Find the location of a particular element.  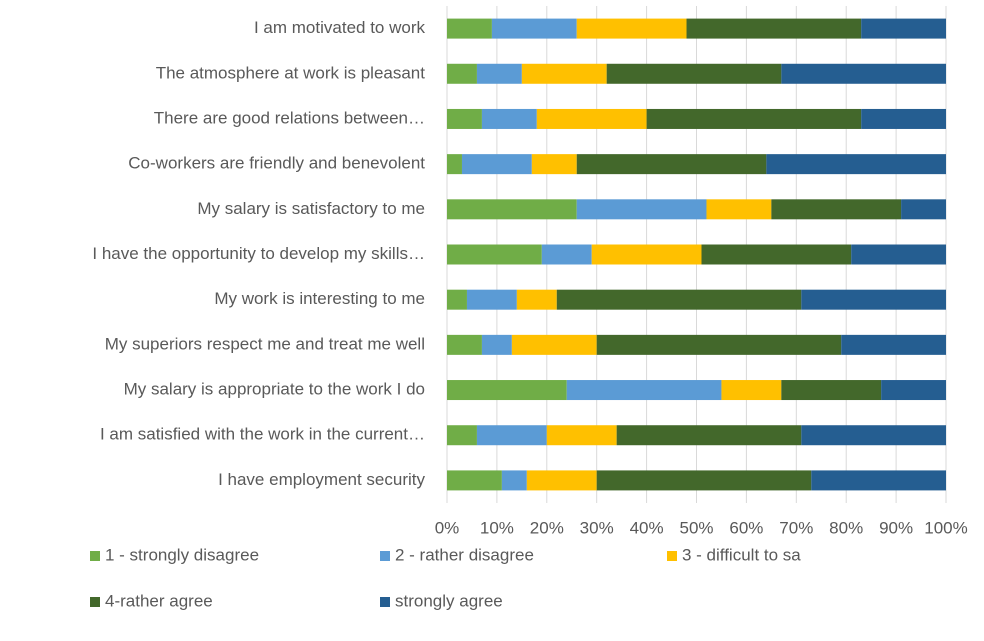

x-tick-label: 60% is located at coordinates (746, 527).